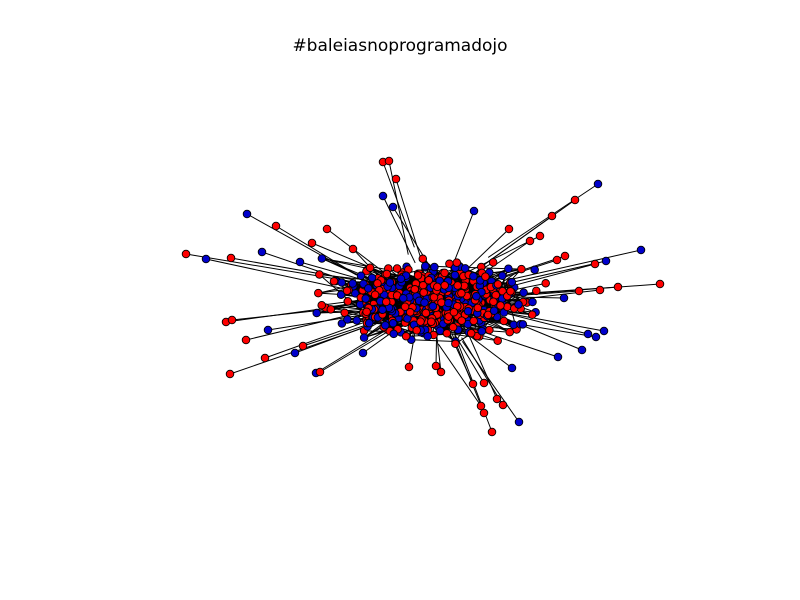 This screenshot has width=800, height=600. Describe the element at coordinates (400, 46) in the screenshot. I see `figure-title: #baleiasnoprogramadojo` at that location.